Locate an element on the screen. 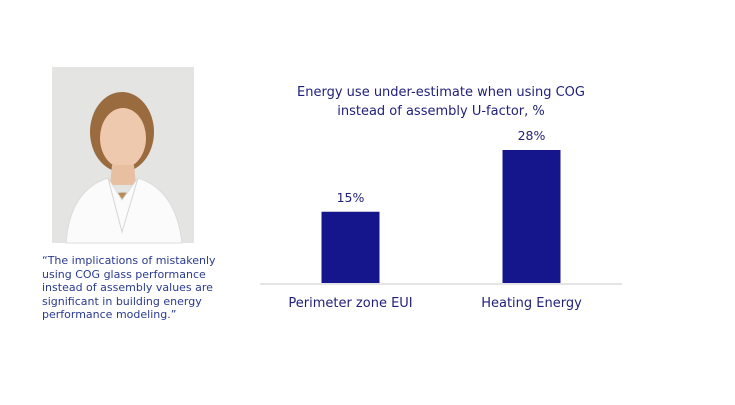 Image resolution: width=735 pixels, height=405 pixels. value-label: 15% is located at coordinates (351, 197).